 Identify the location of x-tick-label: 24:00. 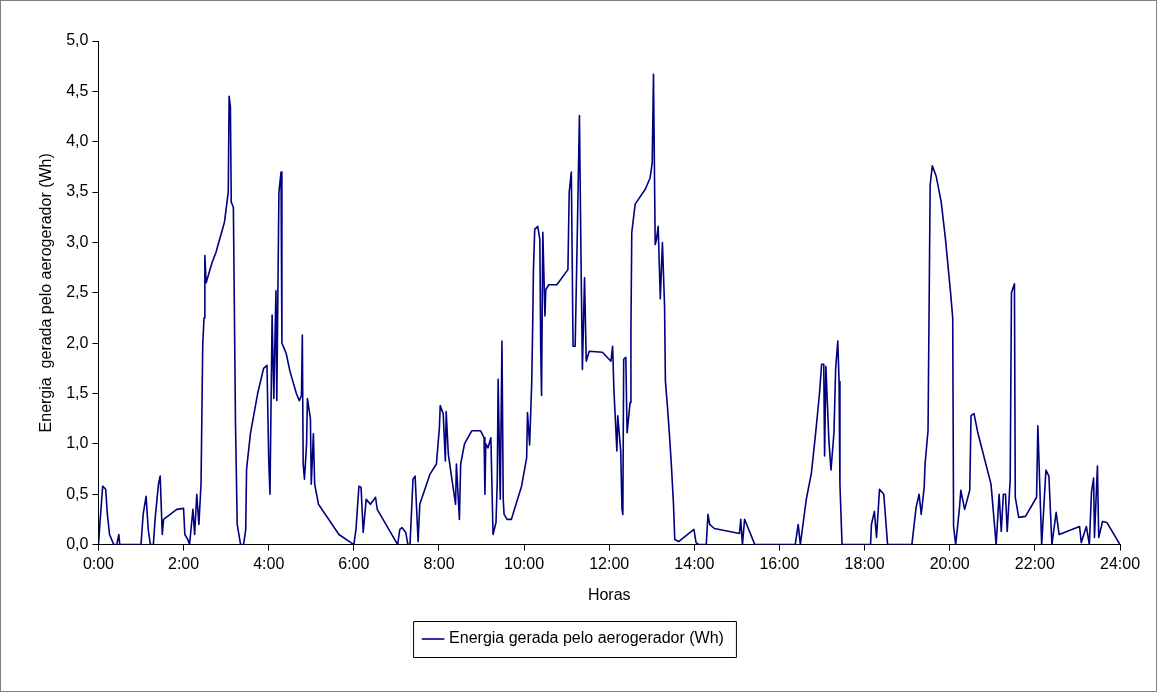
(1120, 563).